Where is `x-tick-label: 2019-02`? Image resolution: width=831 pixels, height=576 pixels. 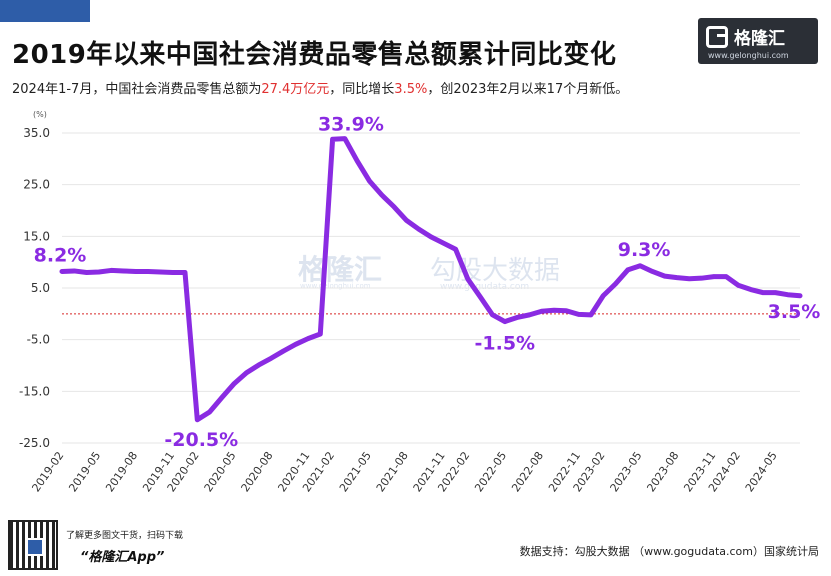
x-tick-label: 2019-02 is located at coordinates (47, 471).